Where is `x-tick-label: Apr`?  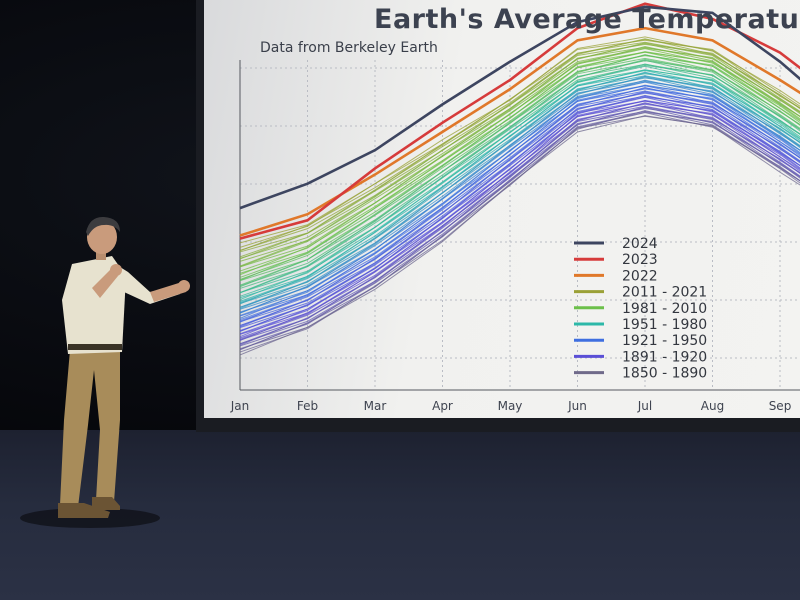
x-tick-label: Apr is located at coordinates (442, 406).